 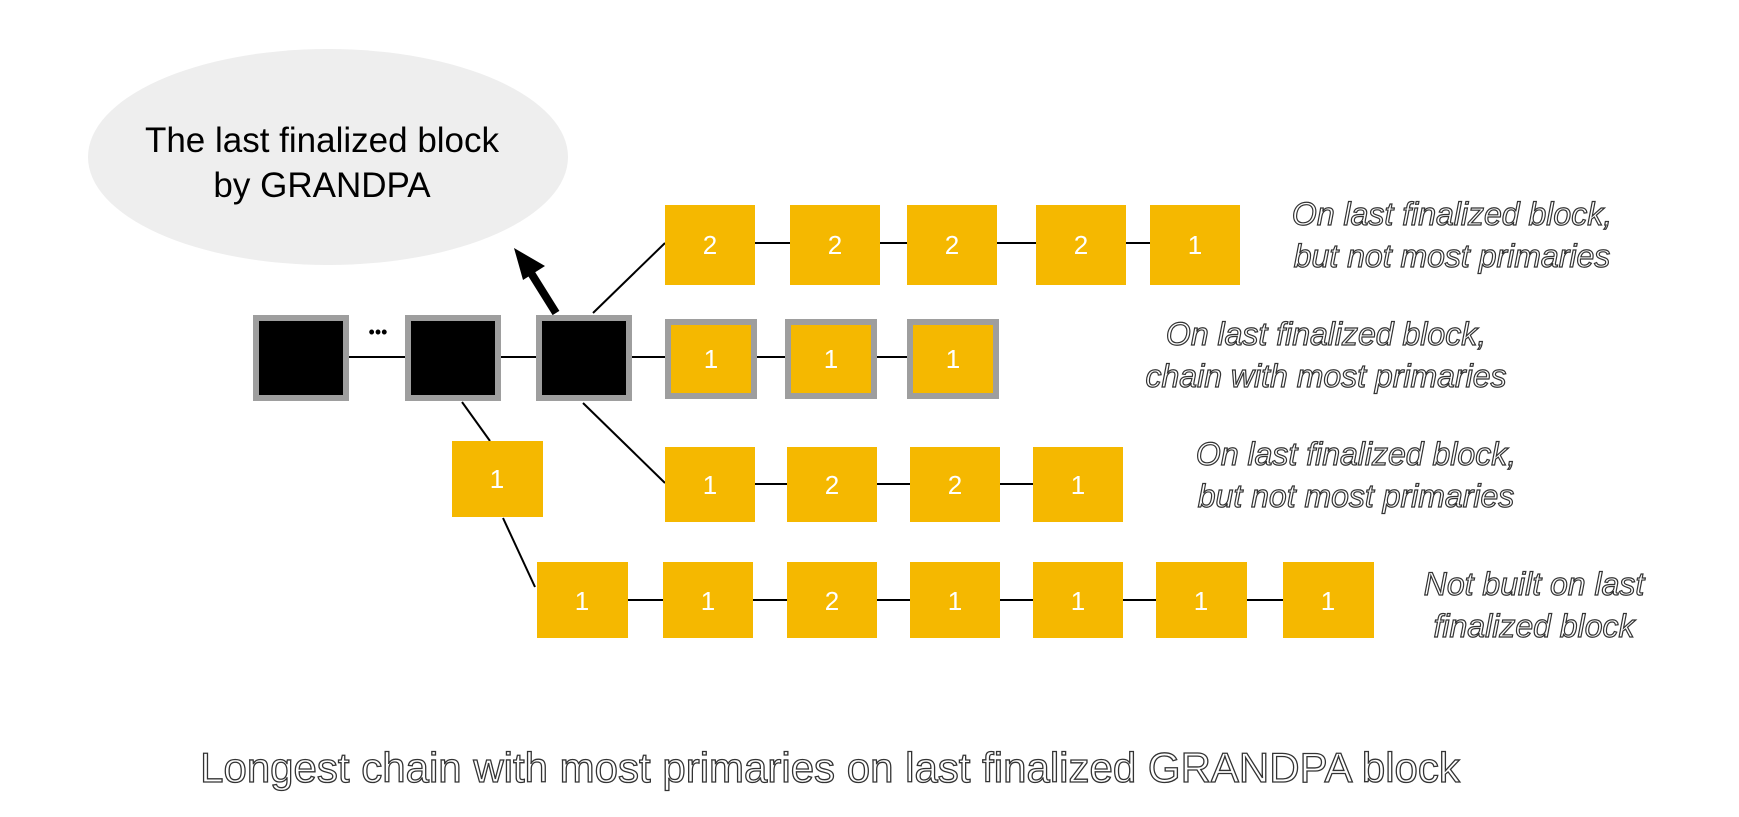 What do you see at coordinates (322, 140) in the screenshot?
I see `bubble-text-line1: The last finalized block` at bounding box center [322, 140].